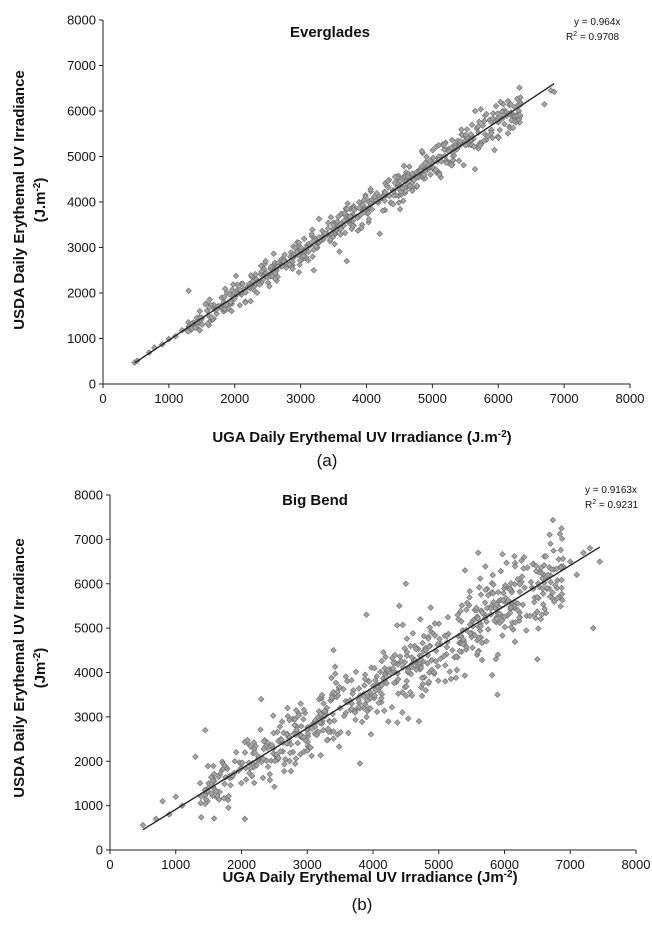 This screenshot has width=652, height=925. Describe the element at coordinates (168, 398) in the screenshot. I see `x-tick-label: 1000` at that location.